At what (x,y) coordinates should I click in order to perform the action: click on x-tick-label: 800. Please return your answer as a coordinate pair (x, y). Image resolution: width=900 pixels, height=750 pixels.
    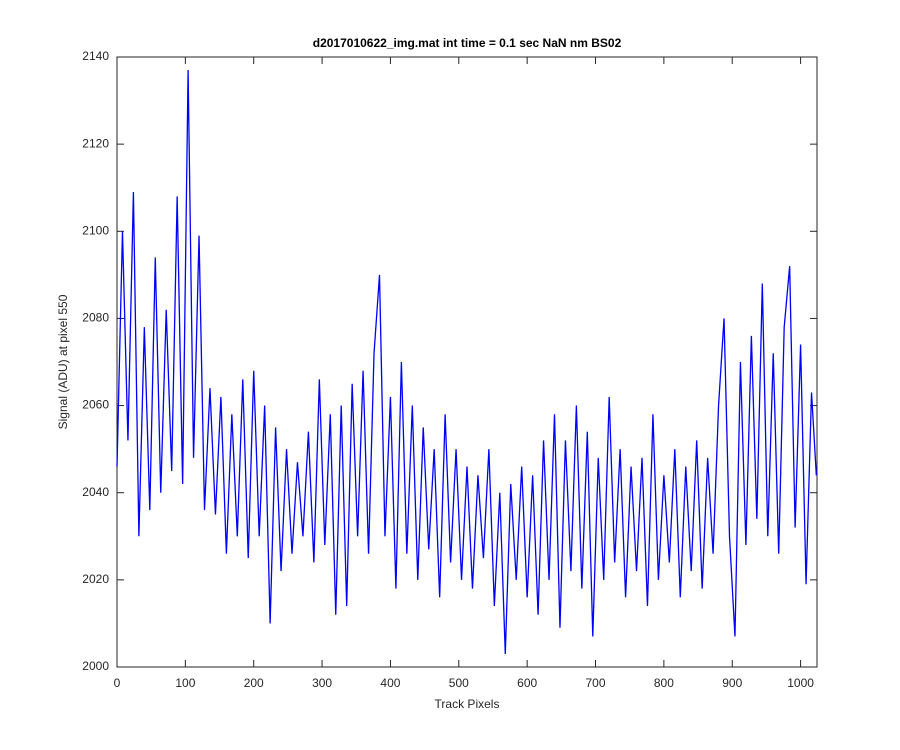
    Looking at the image, I should click on (664, 683).